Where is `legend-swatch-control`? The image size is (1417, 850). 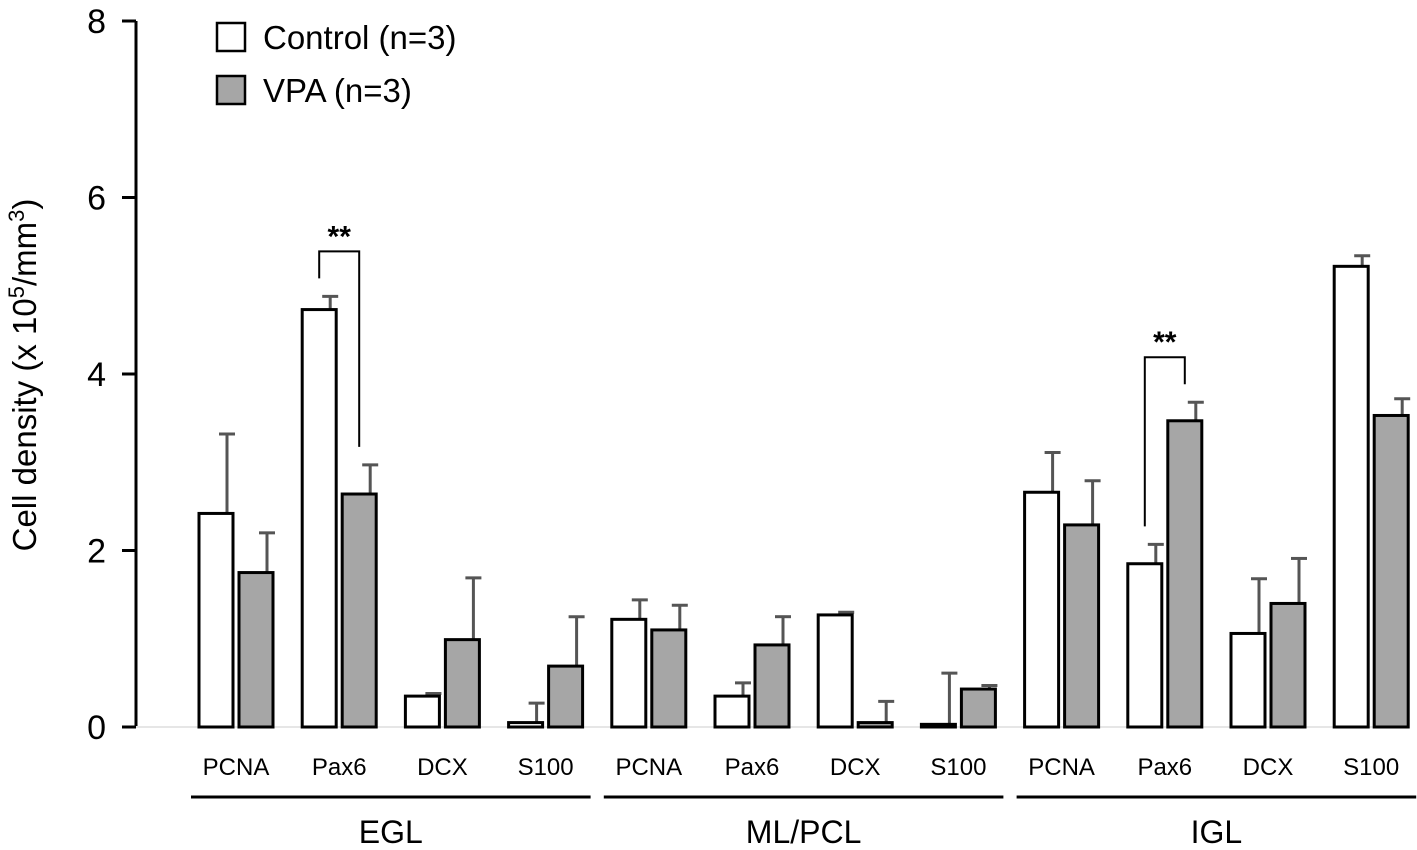
legend-swatch-control is located at coordinates (231, 37).